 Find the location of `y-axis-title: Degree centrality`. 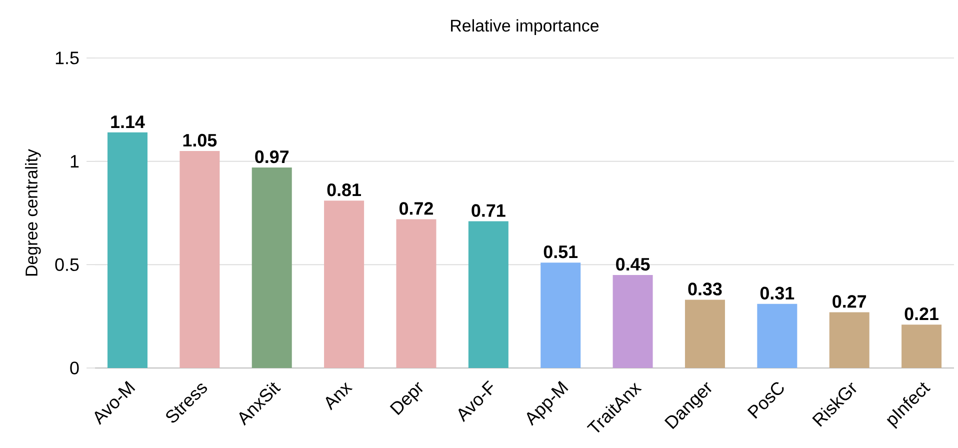

y-axis-title: Degree centrality is located at coordinates (33, 212).